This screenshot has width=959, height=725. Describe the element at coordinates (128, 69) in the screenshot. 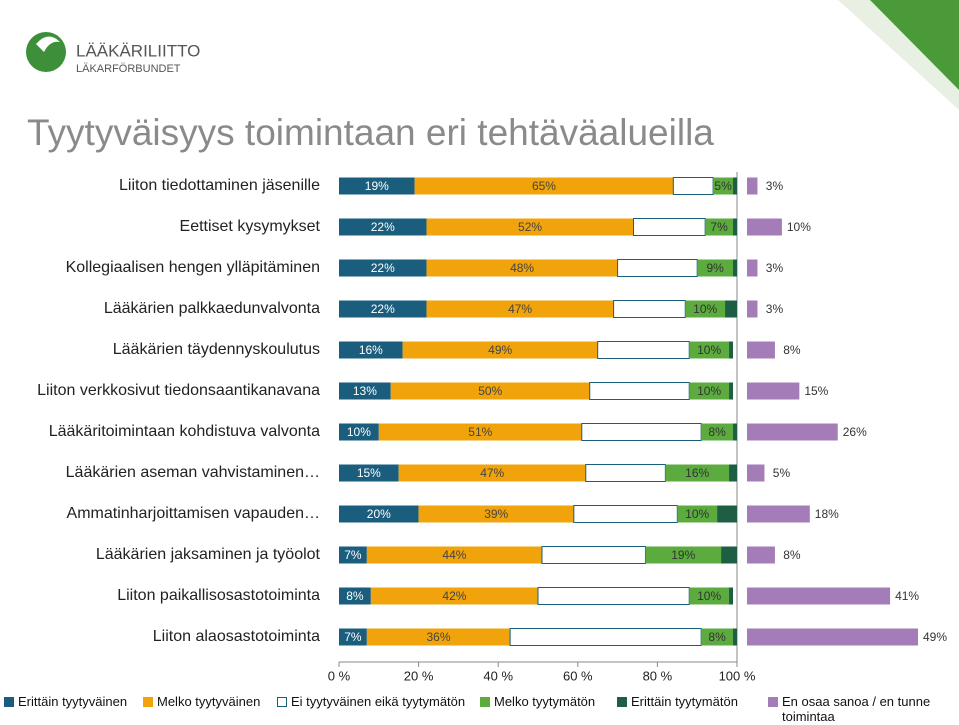

I see `logo-subname: LÄKARFÖRBUNDET` at that location.